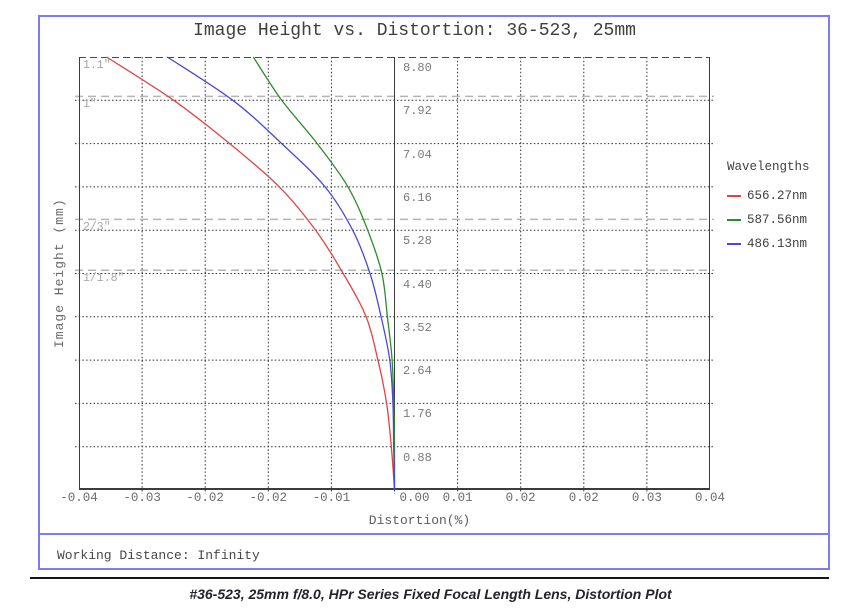 Image resolution: width=861 pixels, height=611 pixels. I want to click on y-axis-title: Image Height (mm), so click(59, 273).